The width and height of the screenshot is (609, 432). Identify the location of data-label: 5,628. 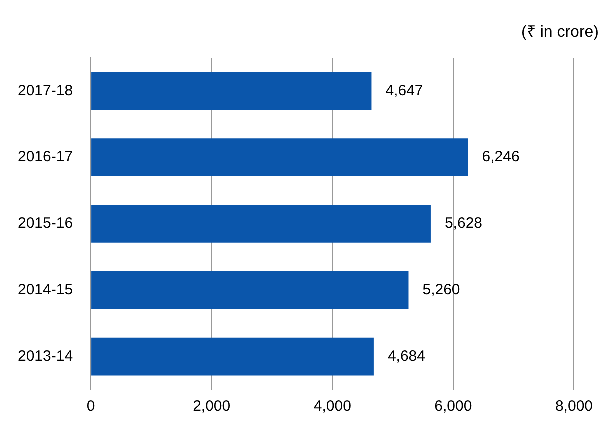
(463, 223).